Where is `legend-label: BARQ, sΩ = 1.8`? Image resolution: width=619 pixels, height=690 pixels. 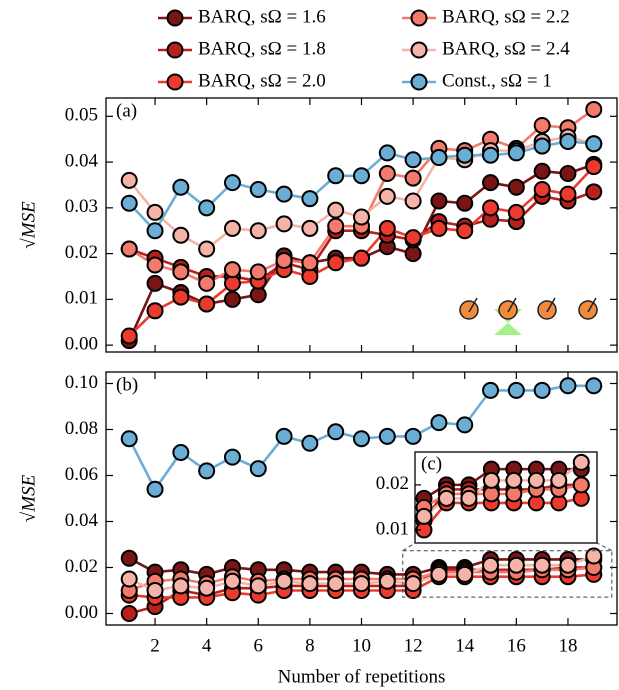 legend-label: BARQ, sΩ = 1.8 is located at coordinates (262, 48).